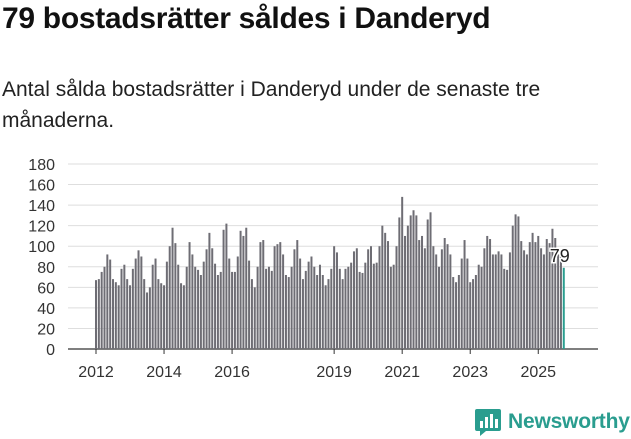  What do you see at coordinates (46, 309) in the screenshot?
I see `y-tick-label: 40` at bounding box center [46, 309].